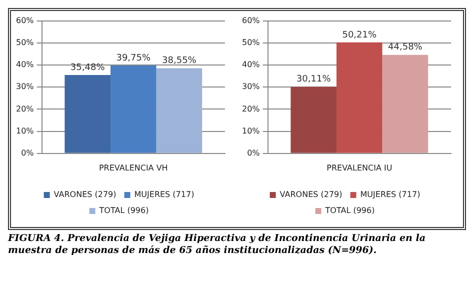 The width and height of the screenshot is (474, 297). I want to click on text: FIGURA 4. Prevalencia de Vejiga Hiperactiva y de Incontinencia Urinaria en la muestra de personas de más de 65 años institucionalizadas (N=996)., so click(217, 245).